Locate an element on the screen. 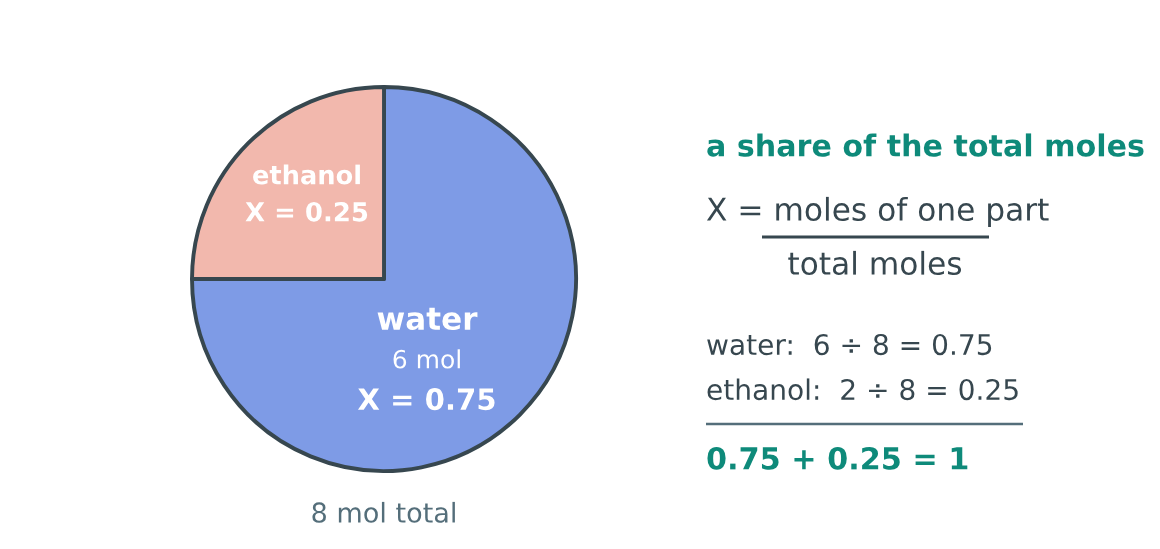  text: 0.75 + 0.25 = 1 is located at coordinates (837, 458).